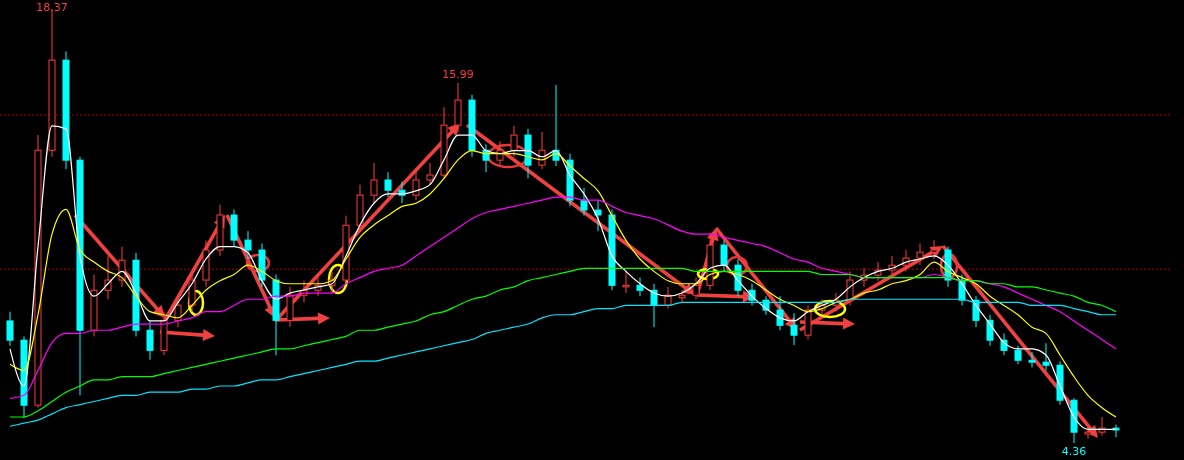 The image size is (1184, 460). Describe the element at coordinates (458, 74) in the screenshot. I see `annotation: 15.99` at that location.